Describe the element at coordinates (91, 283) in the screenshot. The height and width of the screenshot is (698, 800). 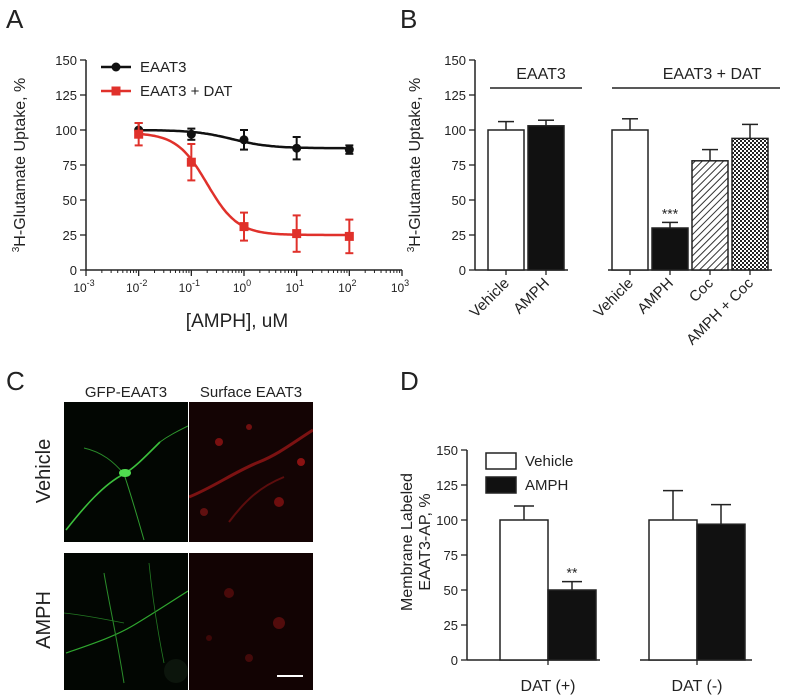
I see `x-tick-exponent: -3` at that location.